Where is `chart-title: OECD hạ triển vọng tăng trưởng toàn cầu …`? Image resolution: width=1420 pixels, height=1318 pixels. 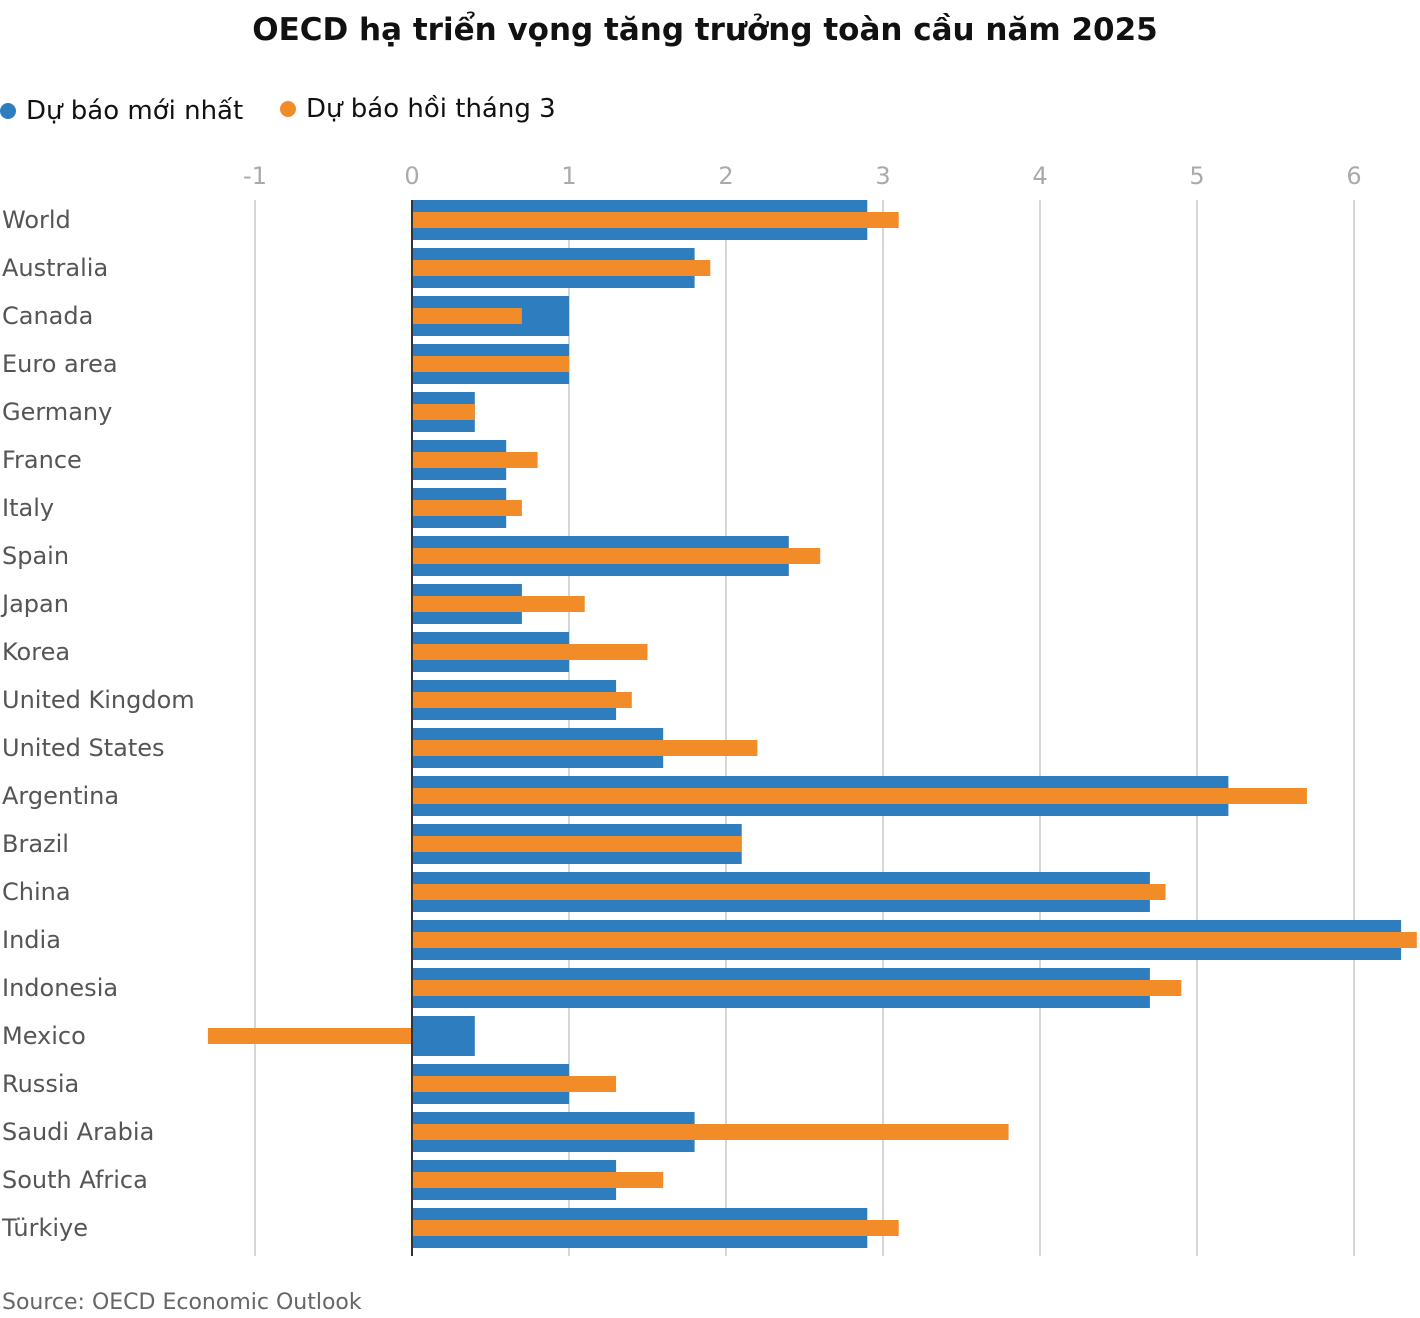 chart-title: OECD hạ triển vọng tăng trưởng toàn cầu … is located at coordinates (705, 30).